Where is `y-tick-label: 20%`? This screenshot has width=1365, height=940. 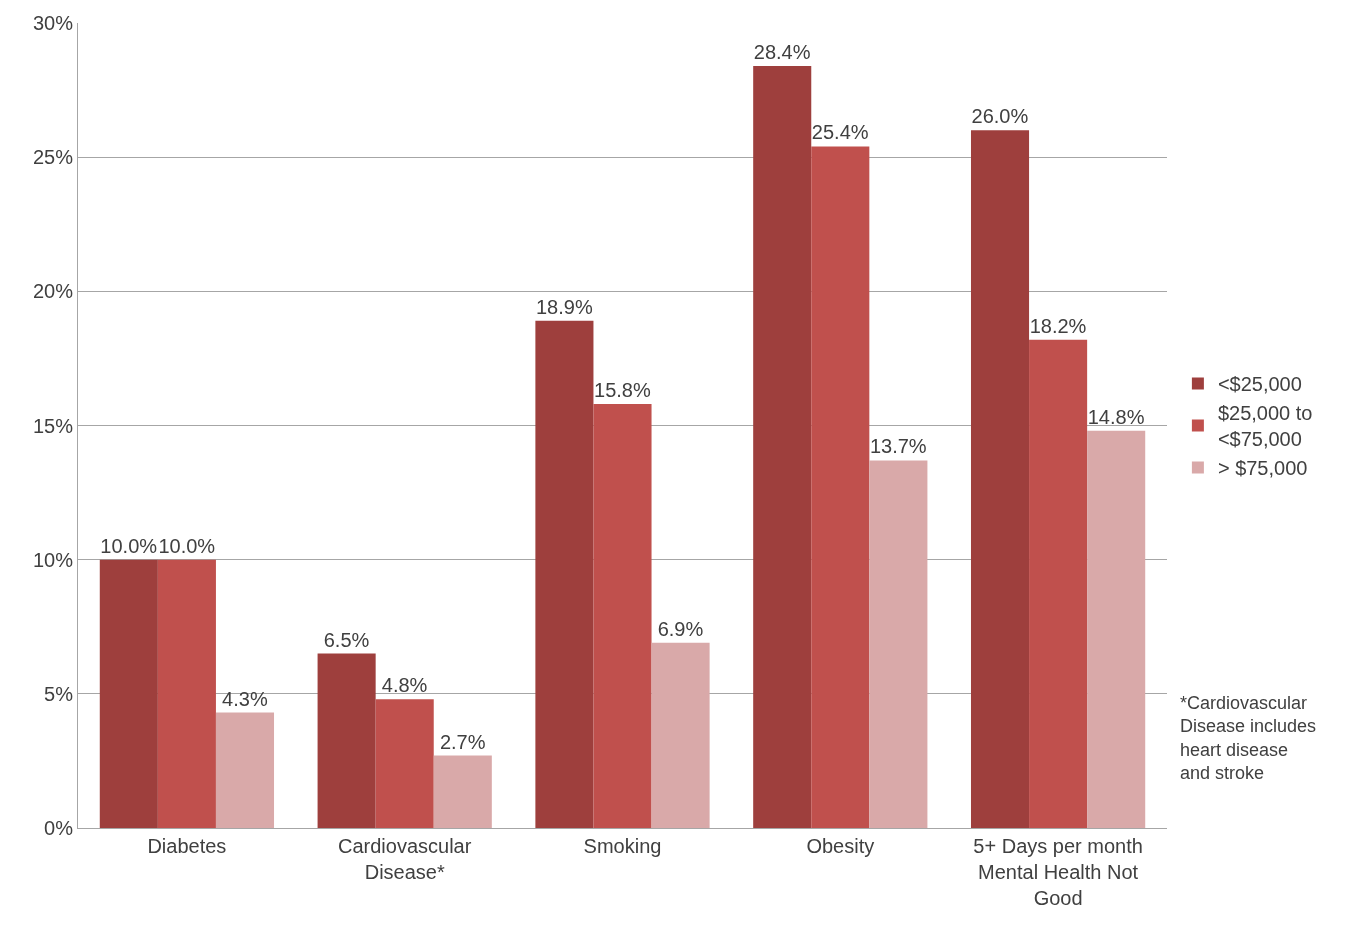
y-tick-label: 20% is located at coordinates (53, 291).